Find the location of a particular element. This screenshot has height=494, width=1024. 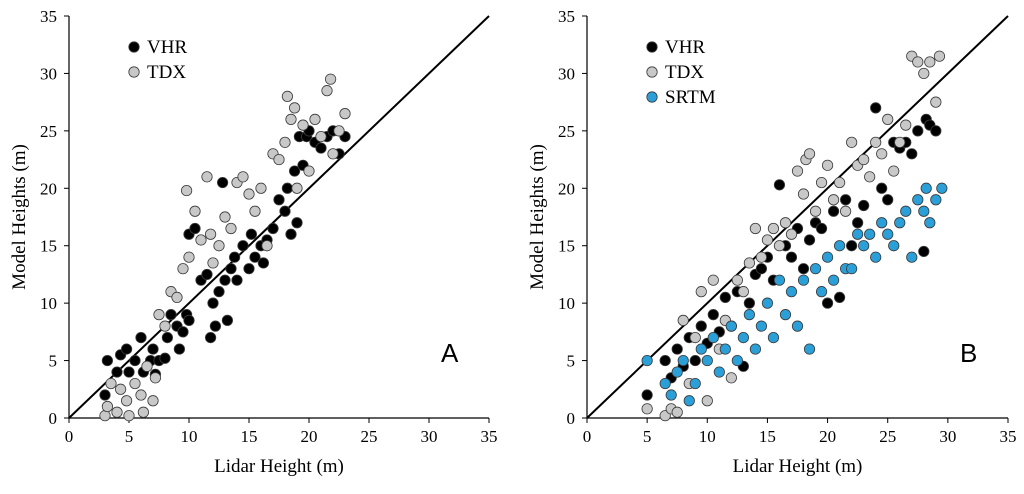

y-tick-label: 30 is located at coordinates (566, 73).